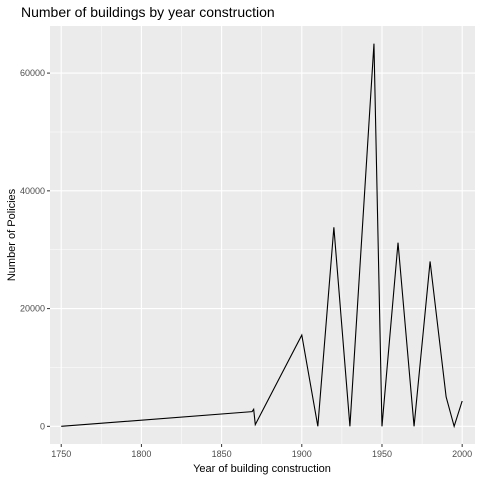  What do you see at coordinates (302, 454) in the screenshot?
I see `x-tick-label: 1900` at bounding box center [302, 454].